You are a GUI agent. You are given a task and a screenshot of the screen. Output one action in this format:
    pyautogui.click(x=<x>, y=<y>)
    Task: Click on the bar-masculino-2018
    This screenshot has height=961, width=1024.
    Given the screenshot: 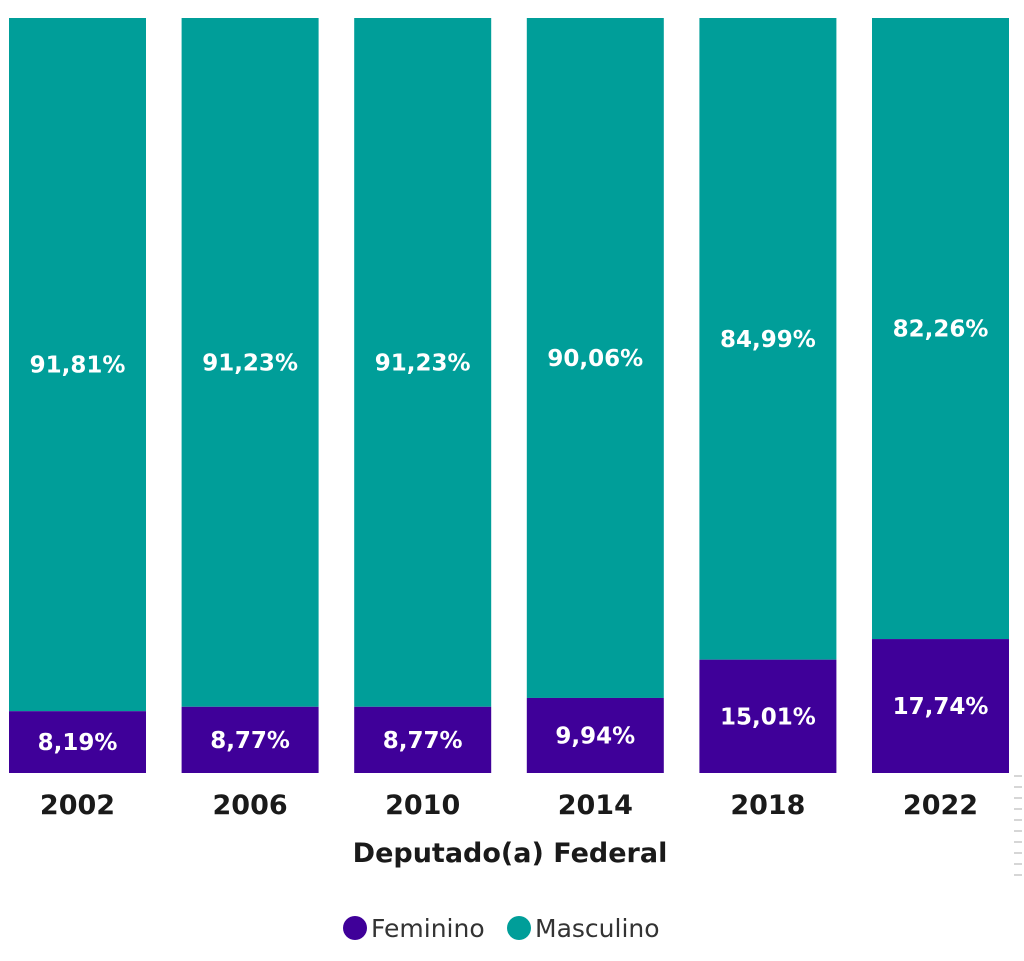 What is the action you would take?
    pyautogui.click(x=768, y=339)
    